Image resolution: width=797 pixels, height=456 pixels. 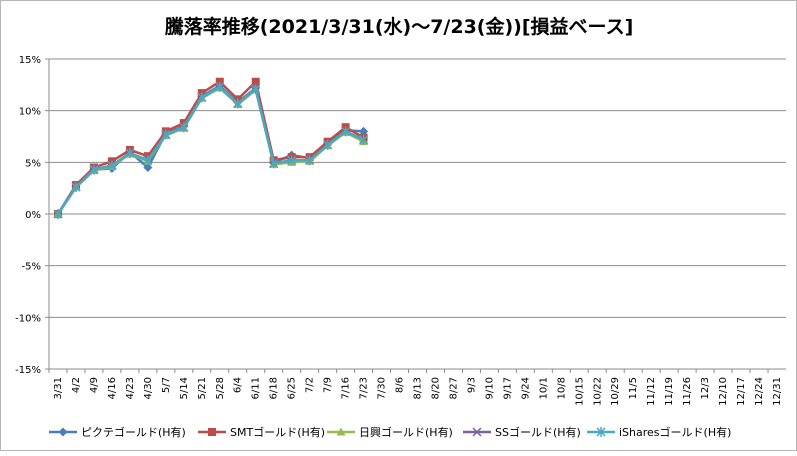 What do you see at coordinates (759, 391) in the screenshot?
I see `x-tick-label: 12/24` at bounding box center [759, 391].